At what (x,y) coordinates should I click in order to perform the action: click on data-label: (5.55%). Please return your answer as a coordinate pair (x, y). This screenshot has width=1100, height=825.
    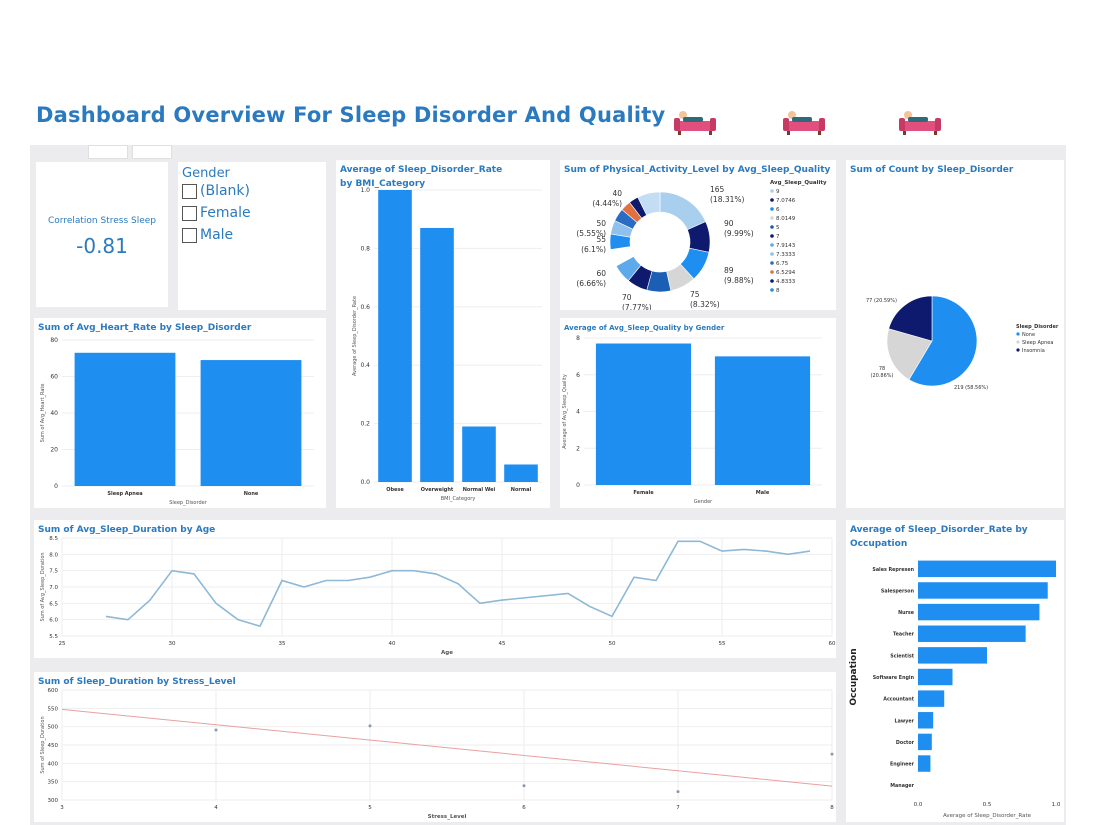
    Looking at the image, I should click on (591, 233).